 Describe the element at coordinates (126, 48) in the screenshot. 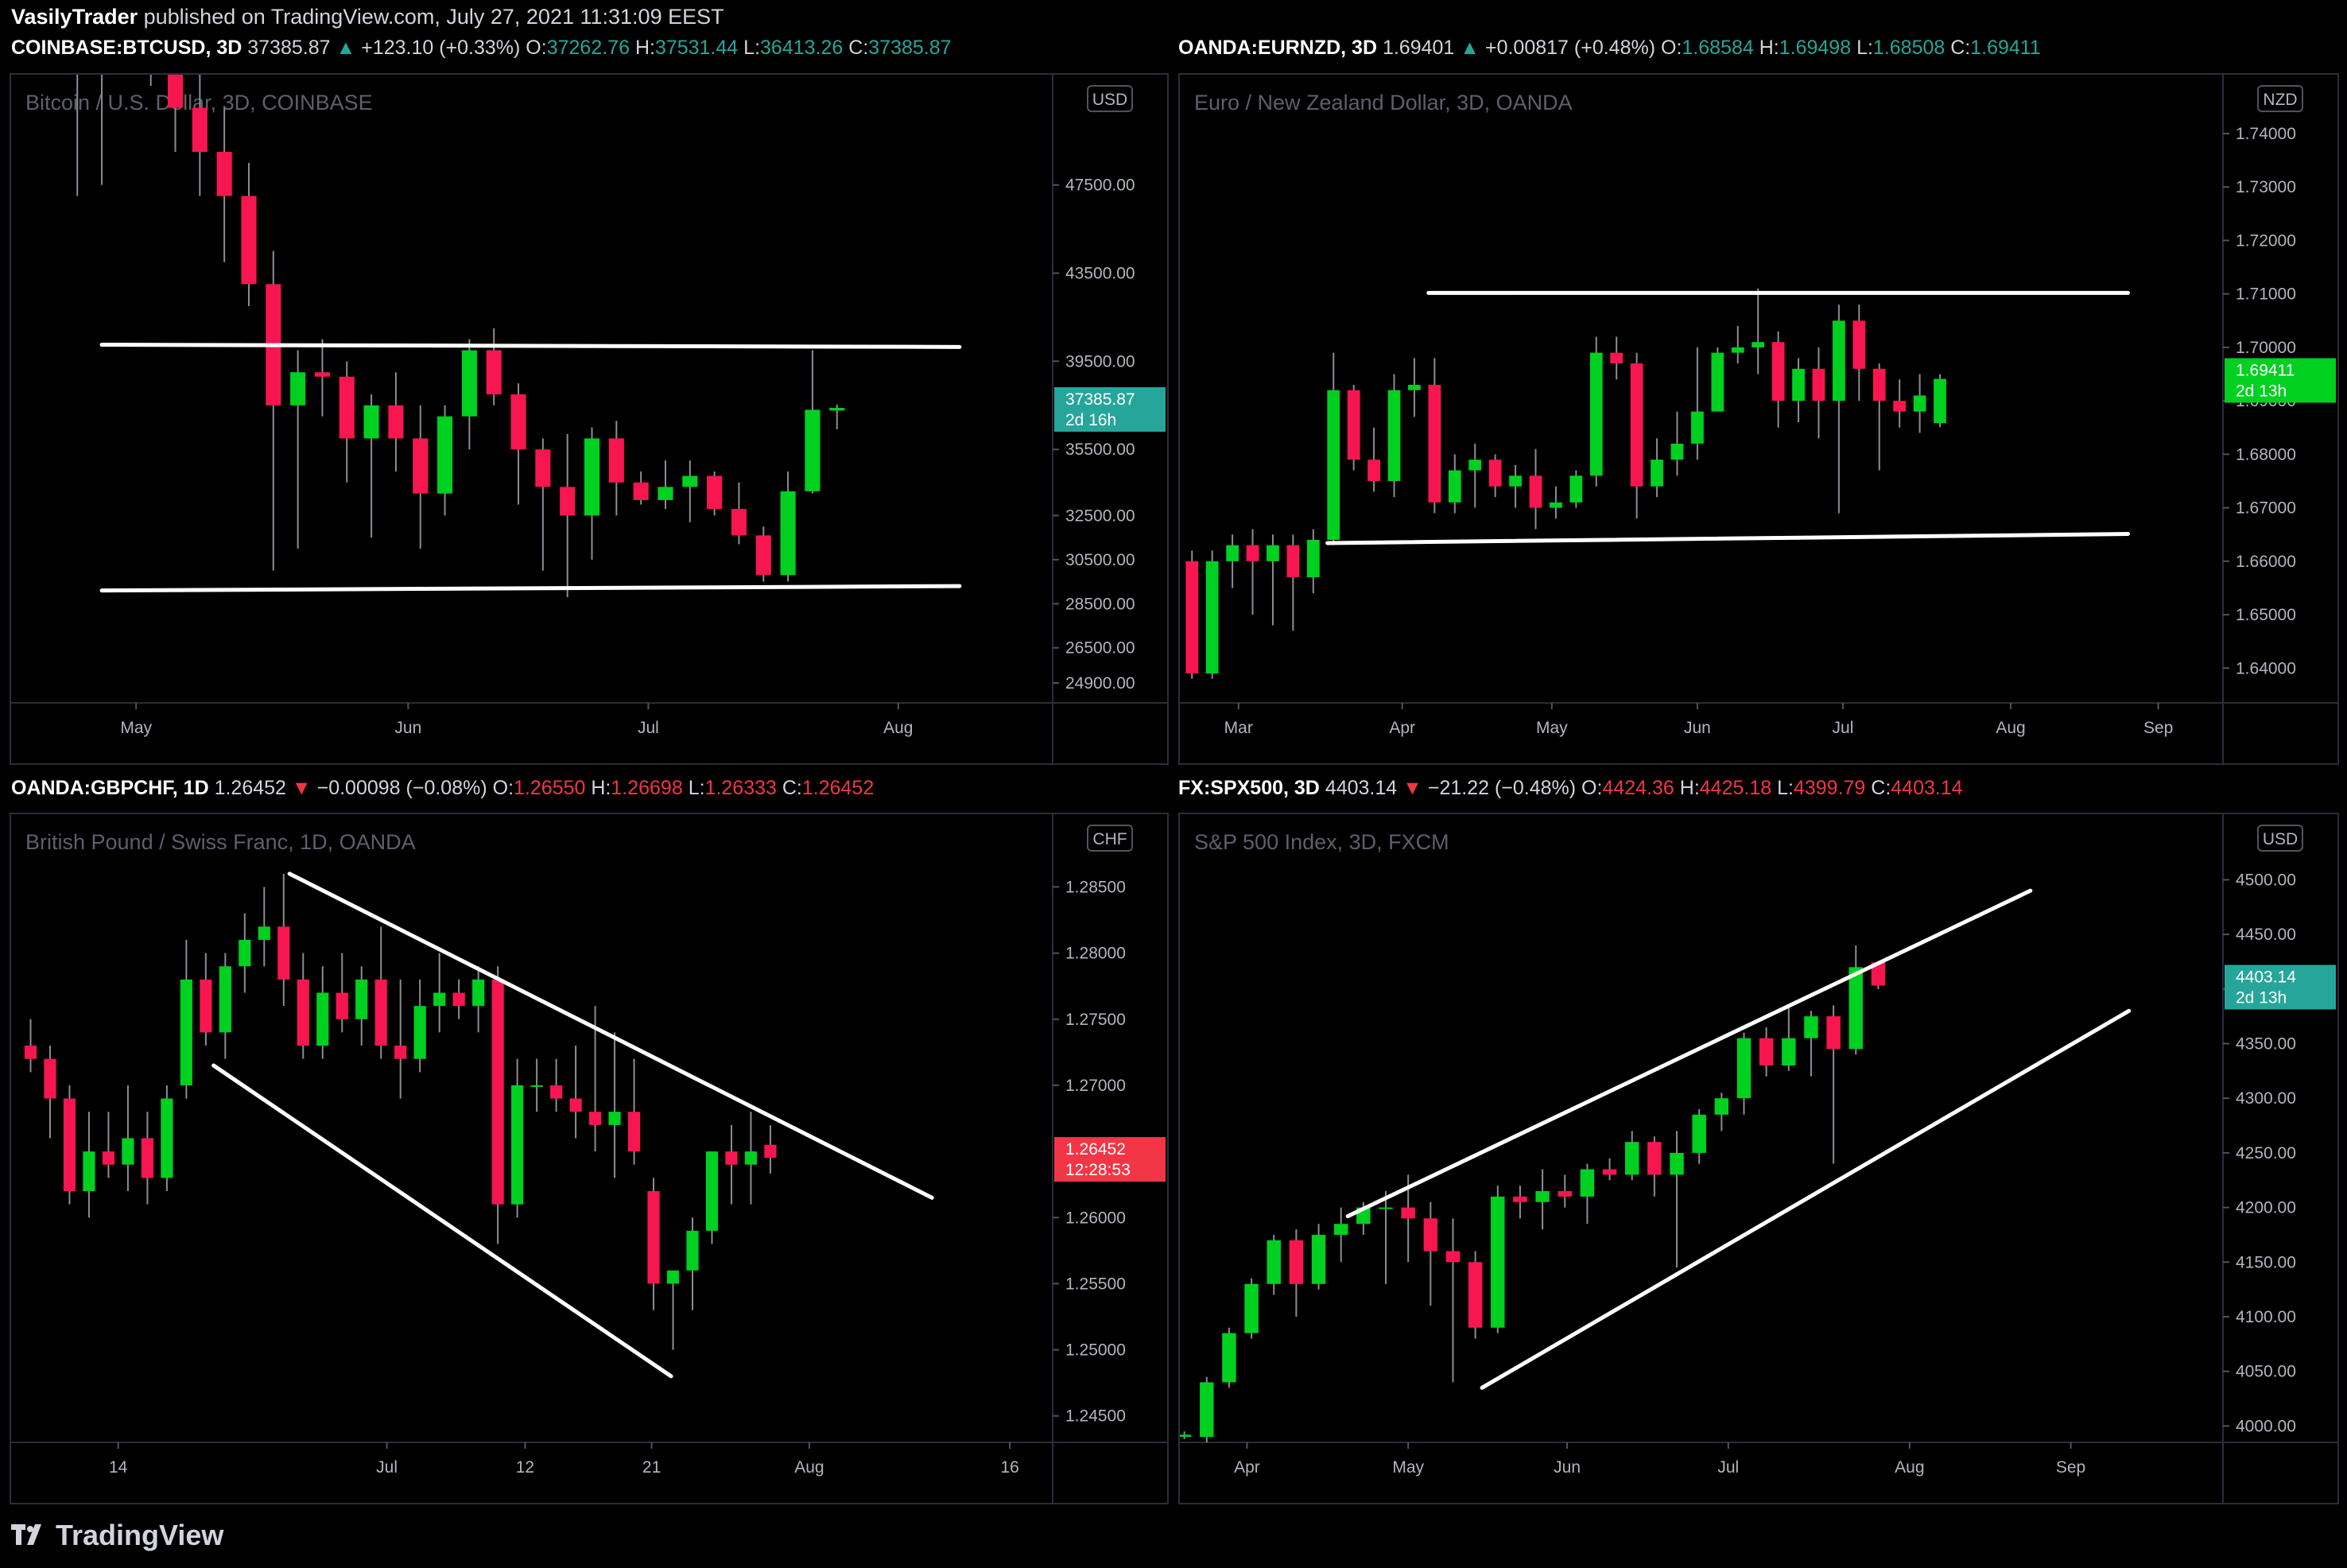

I see `symbol-label: COINBASE:BTCUSD, 3D` at that location.